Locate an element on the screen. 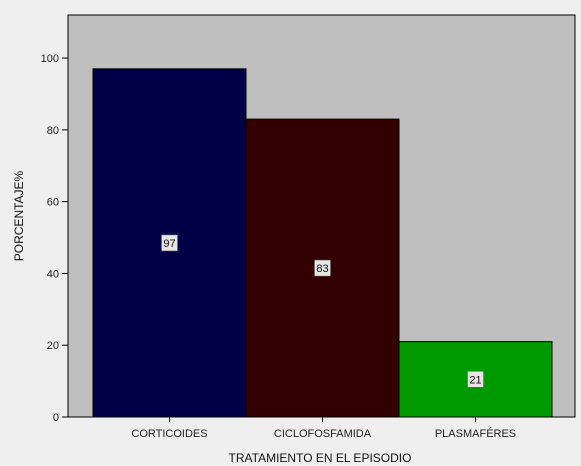  y-tick-label: 0 is located at coordinates (56, 418).